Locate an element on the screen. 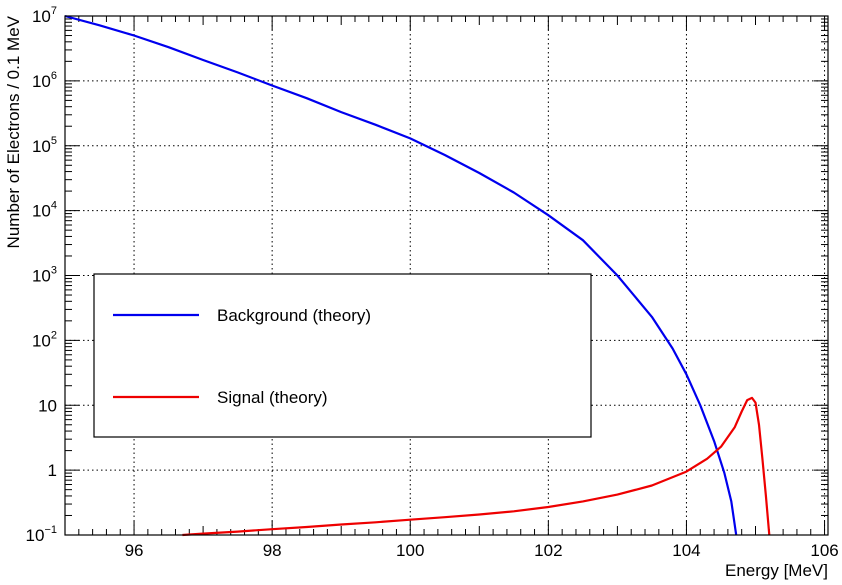 The height and width of the screenshot is (585, 842). y-axis-title: Number of Electrons / 0.1 MeV is located at coordinates (13, 131).